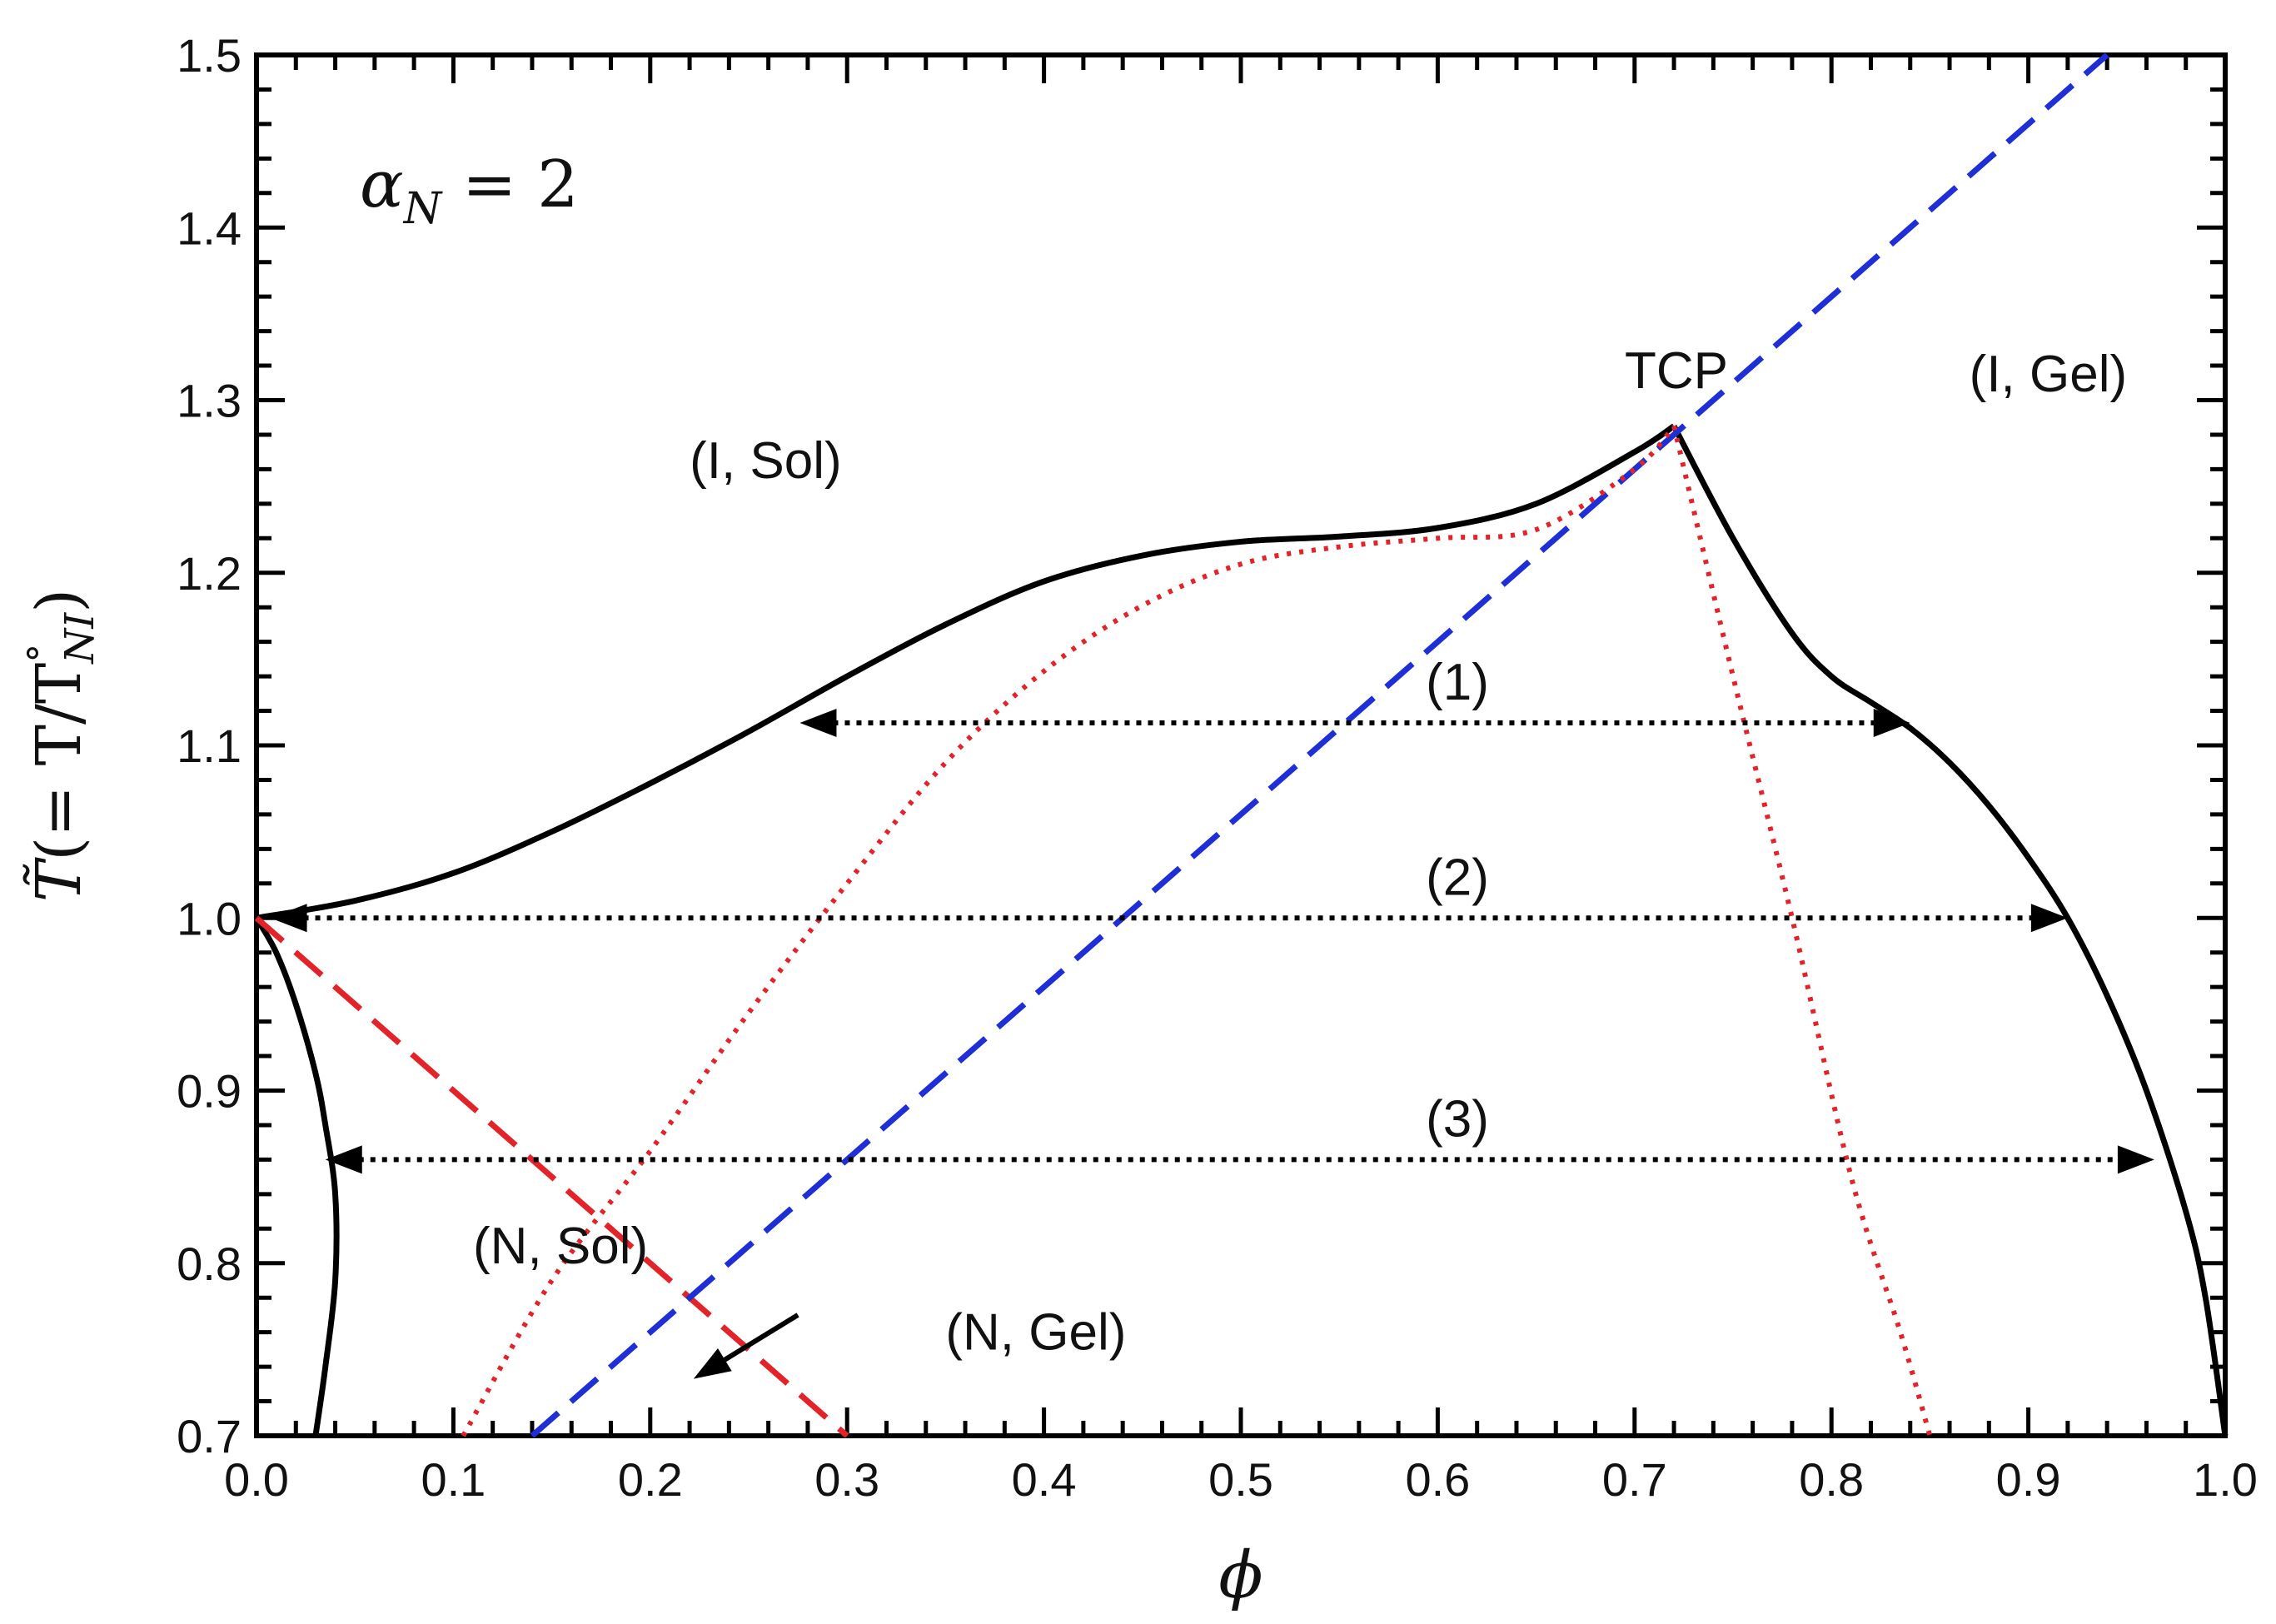  I want to click on series-binodal-left, so click(296, 1176).